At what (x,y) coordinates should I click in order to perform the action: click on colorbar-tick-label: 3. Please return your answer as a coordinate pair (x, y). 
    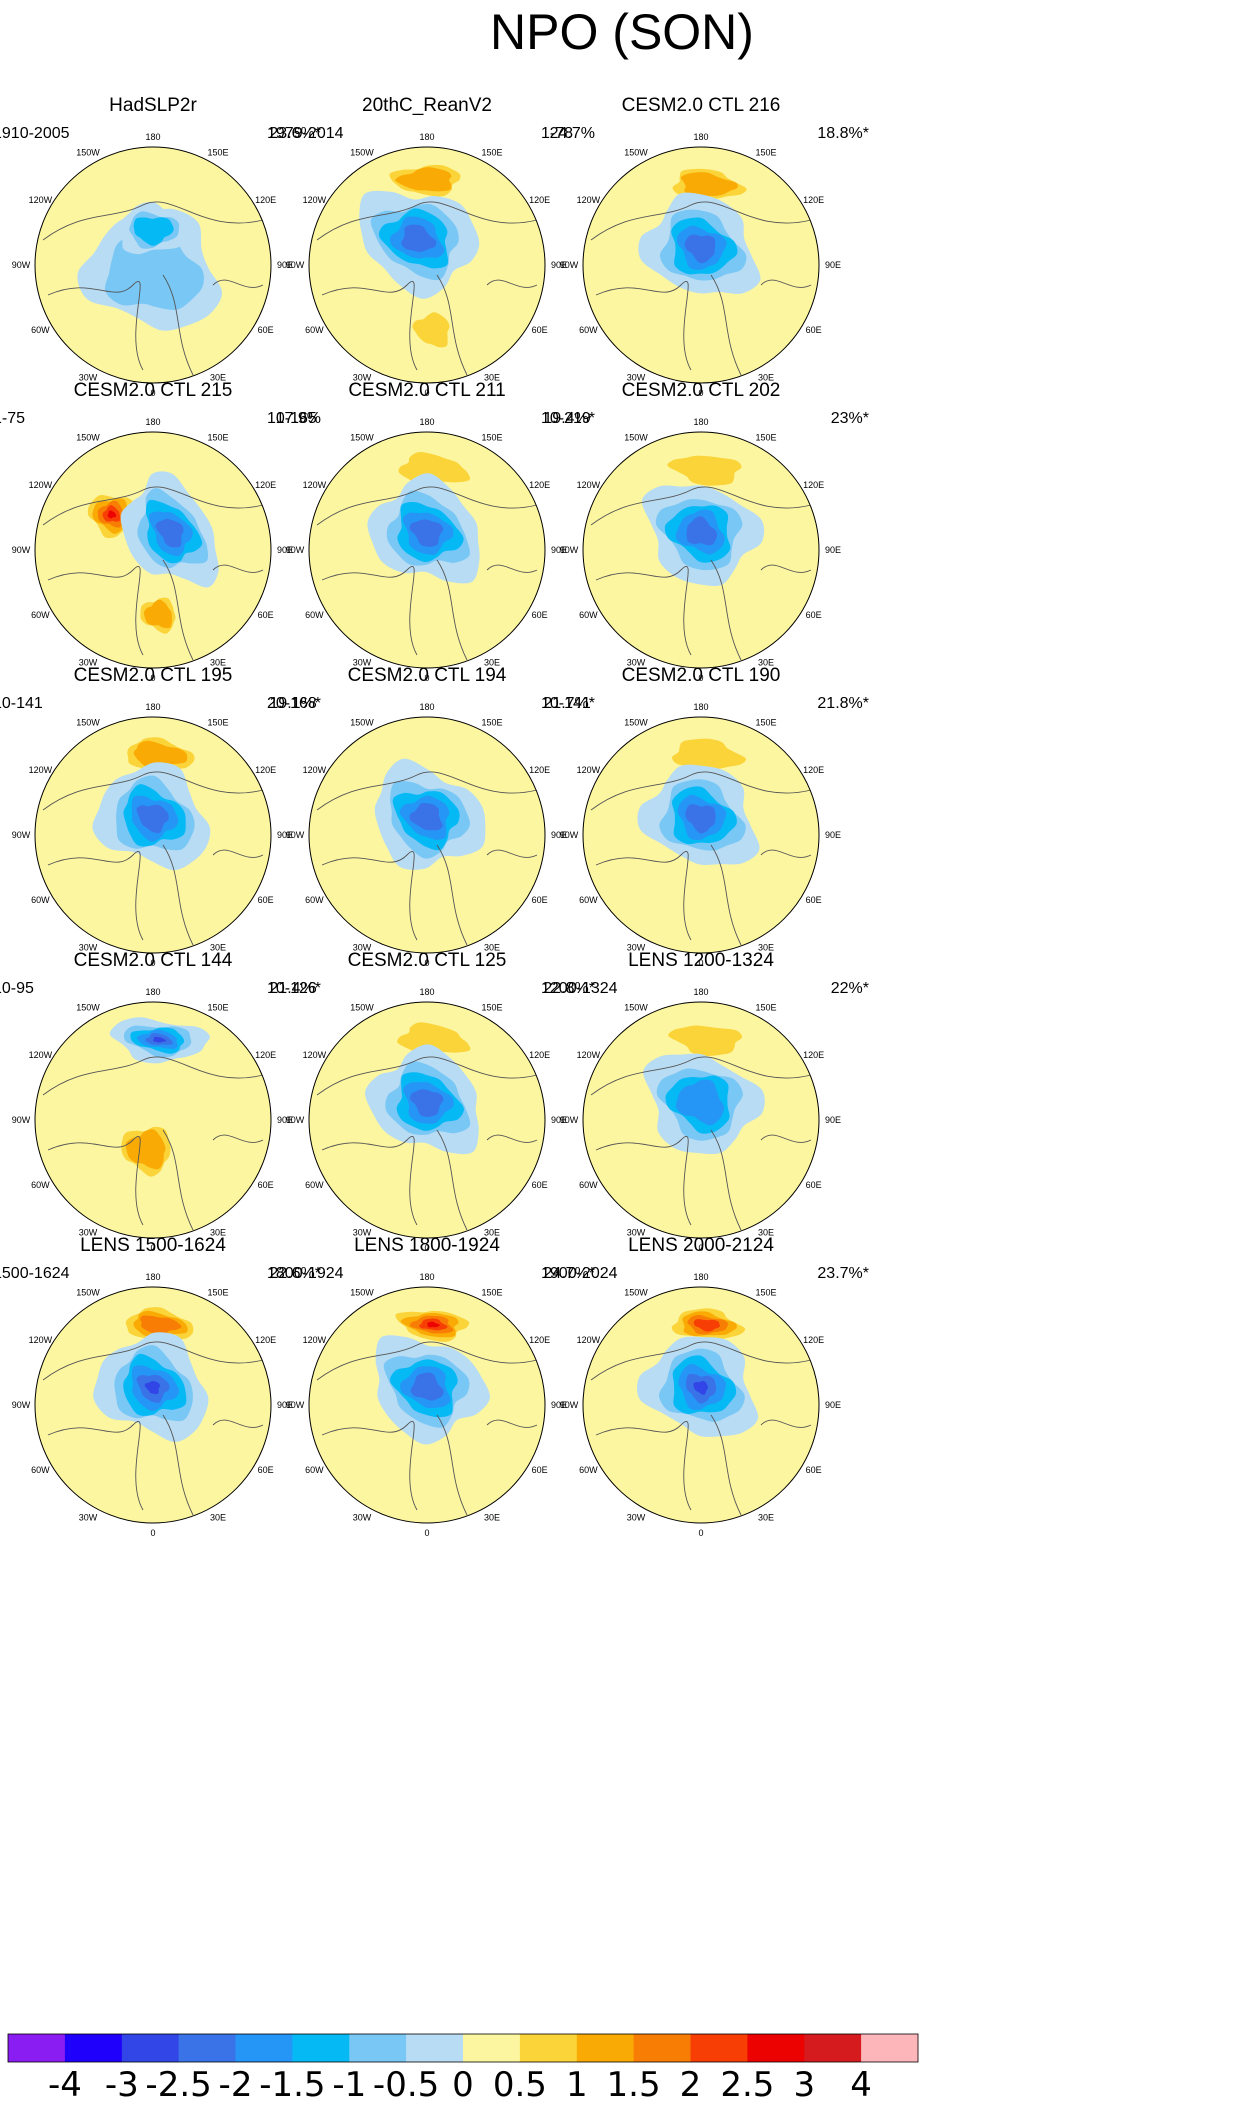
    Looking at the image, I should click on (804, 2085).